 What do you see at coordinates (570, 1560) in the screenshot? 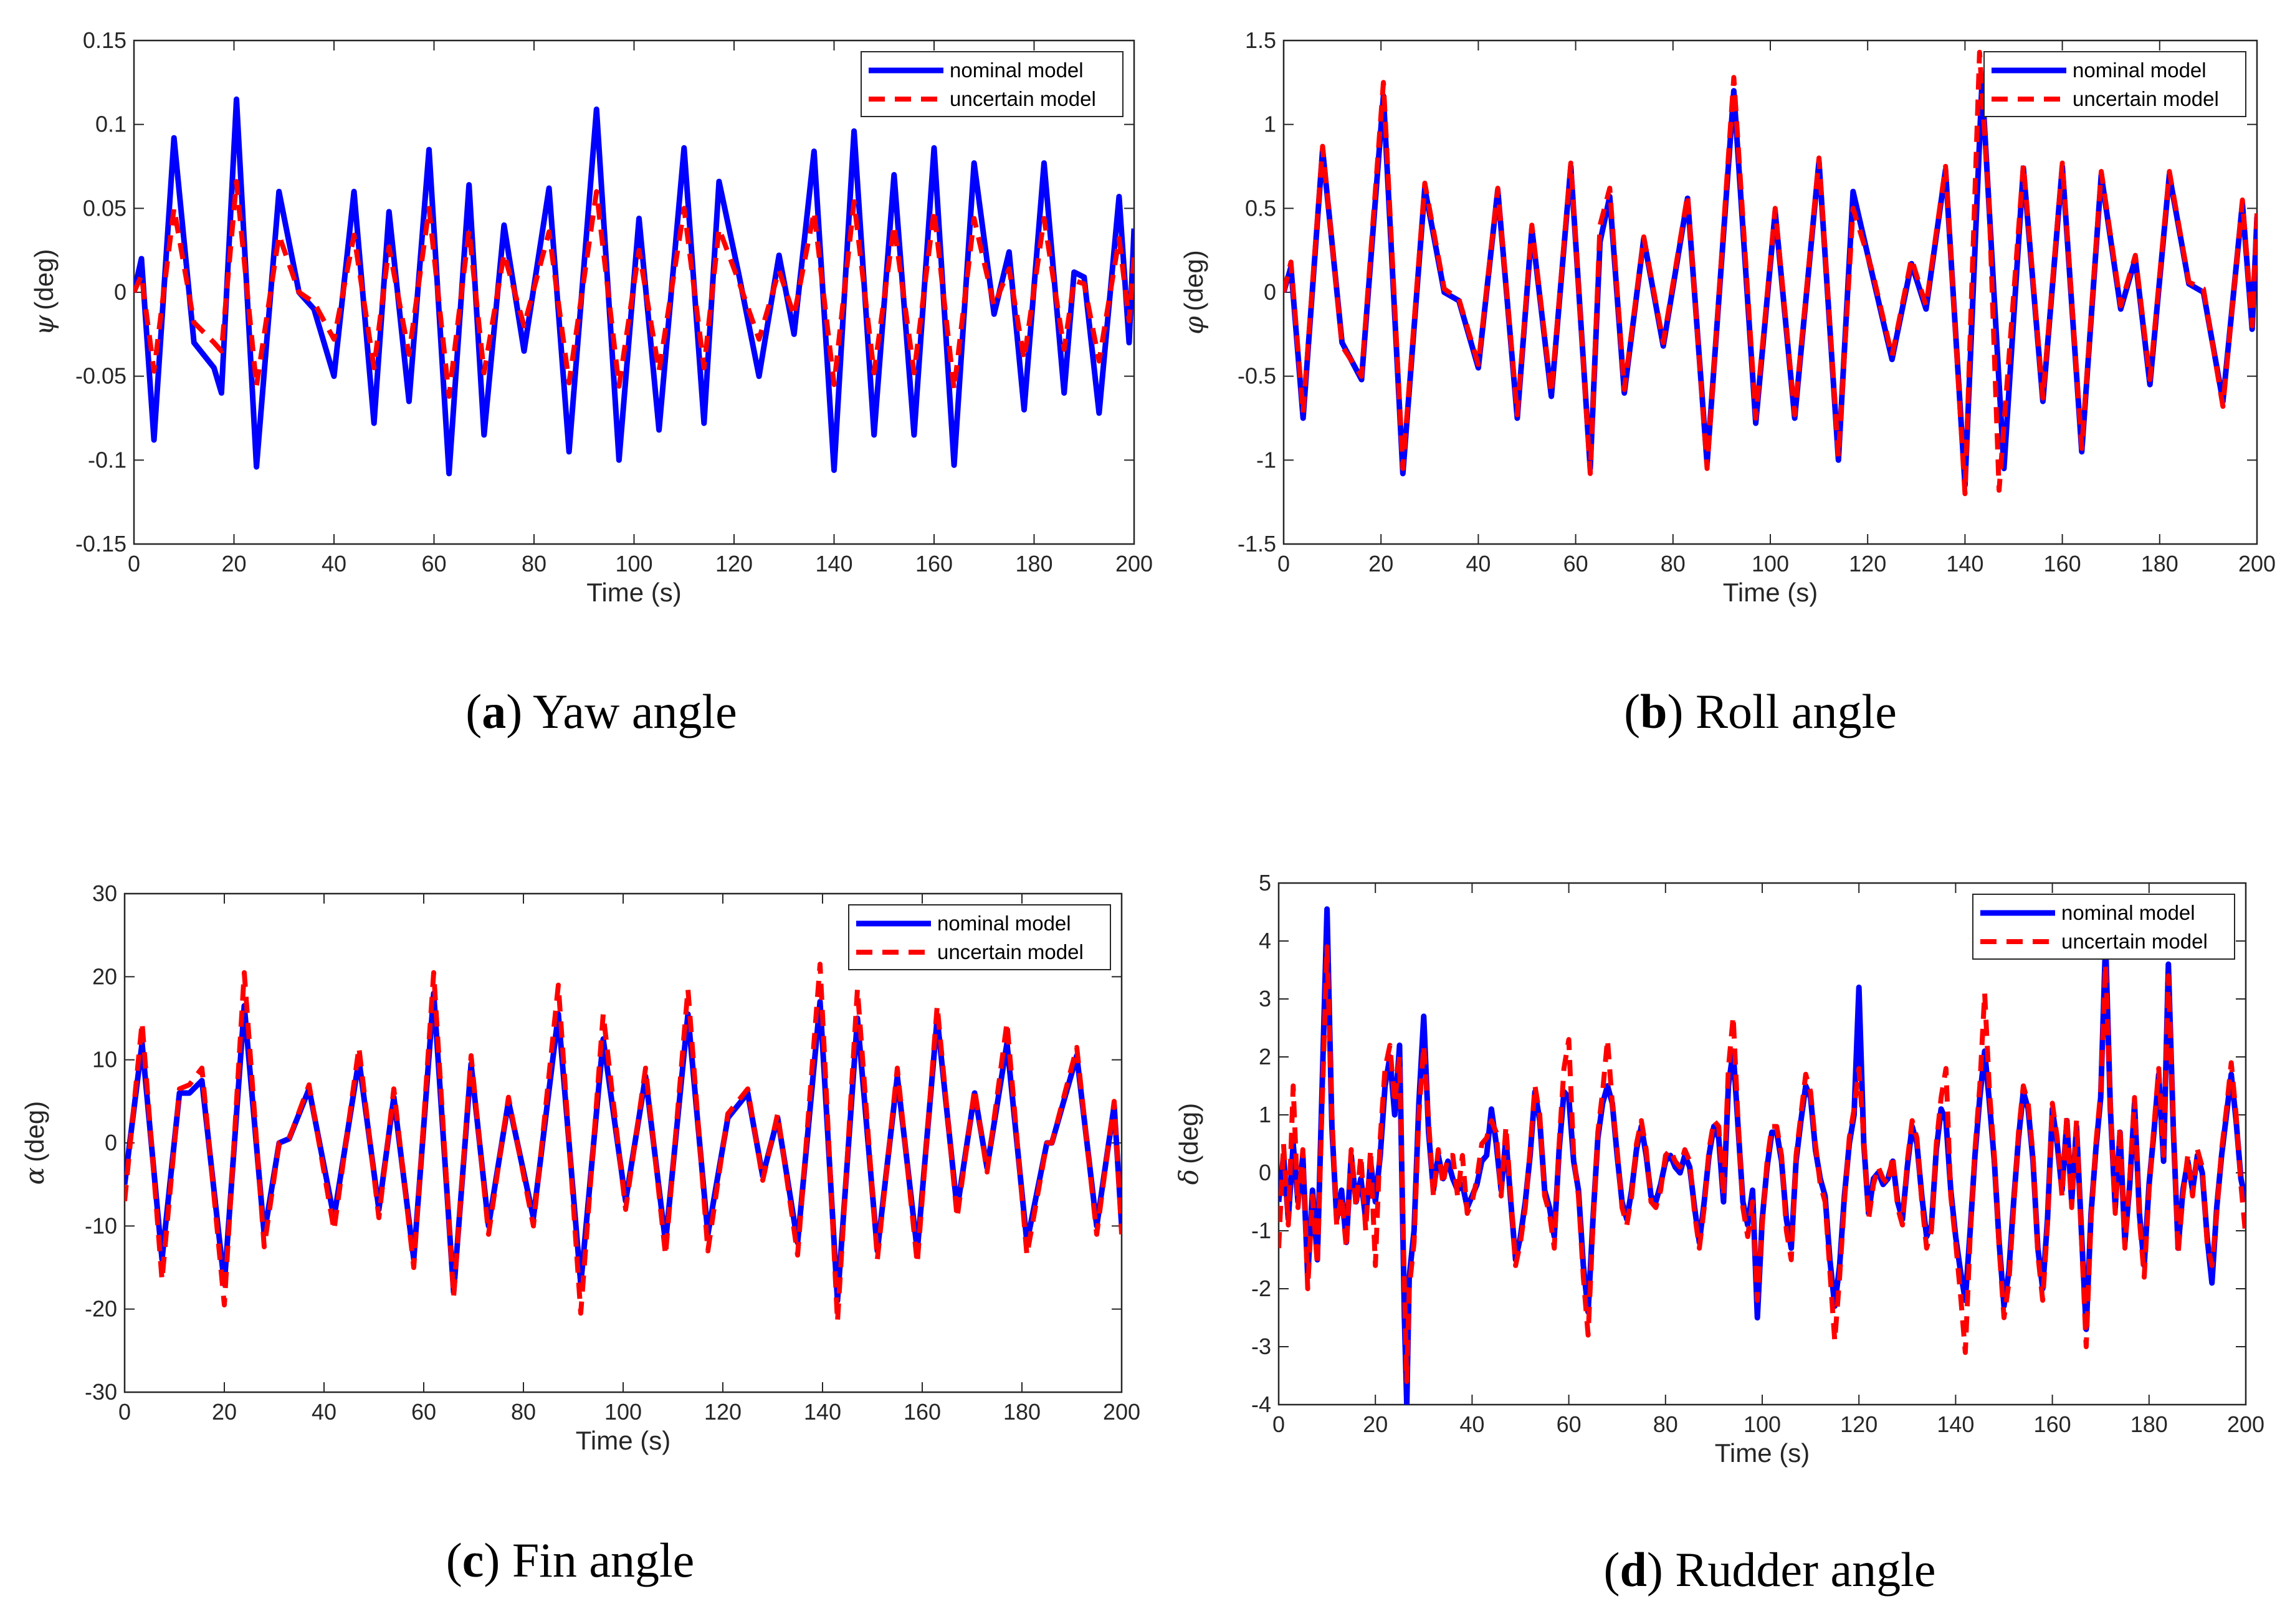
I see `panel-caption-c: (c) Fin angle` at bounding box center [570, 1560].